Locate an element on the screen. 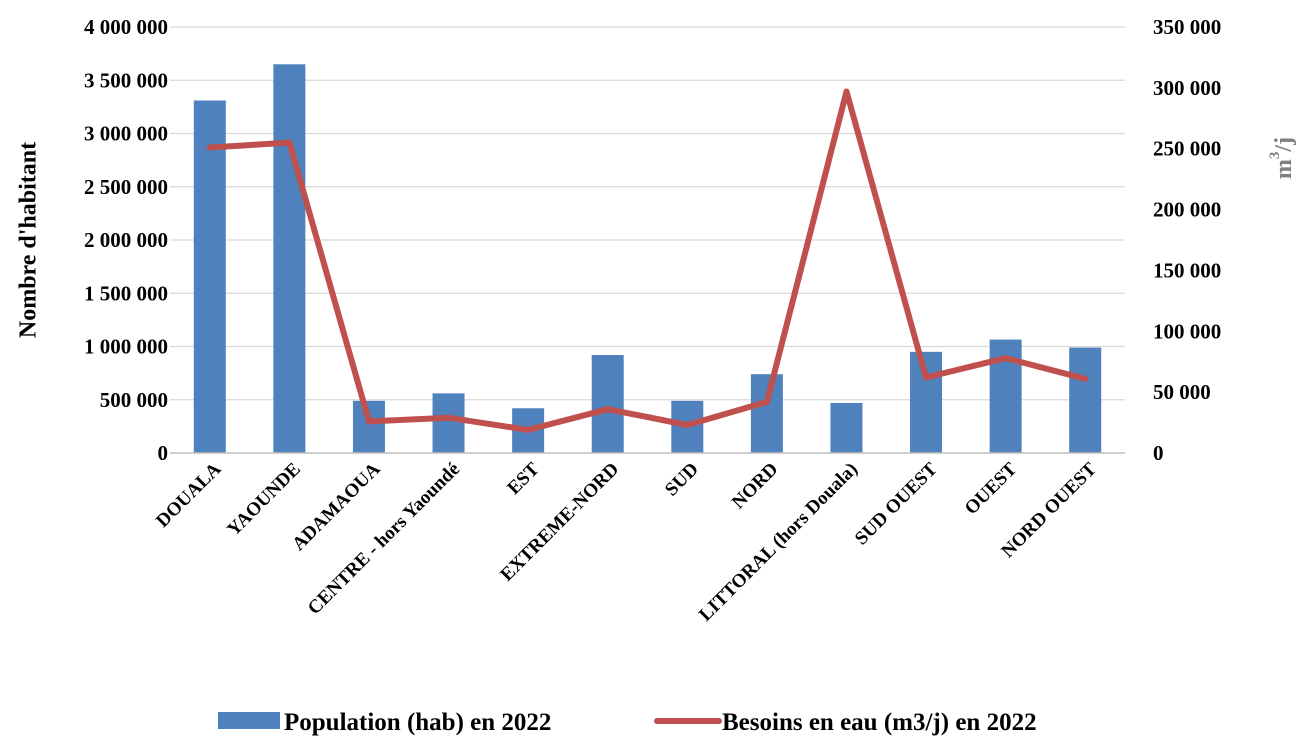 The image size is (1305, 738). category-label: NORD is located at coordinates (755, 486).